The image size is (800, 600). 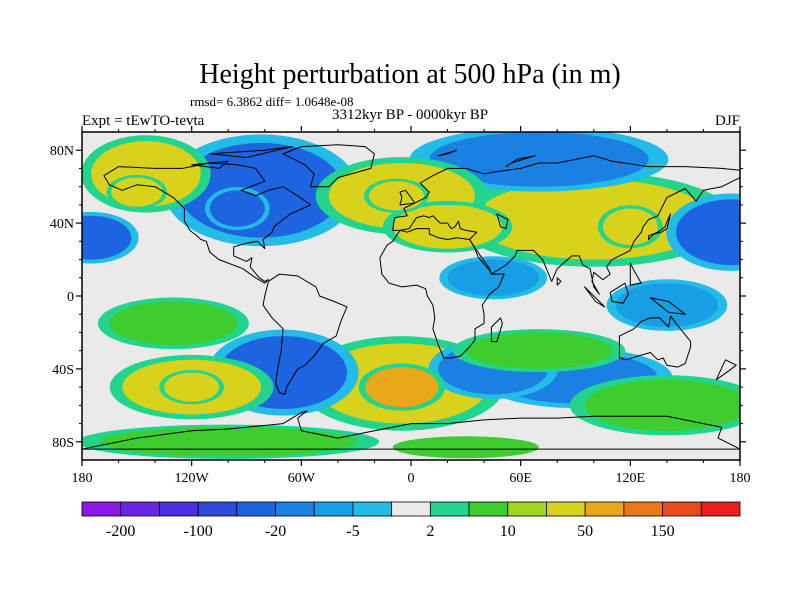 What do you see at coordinates (410, 115) in the screenshot?
I see `period-label: 3312kyr BP - 0000kyr BP` at bounding box center [410, 115].